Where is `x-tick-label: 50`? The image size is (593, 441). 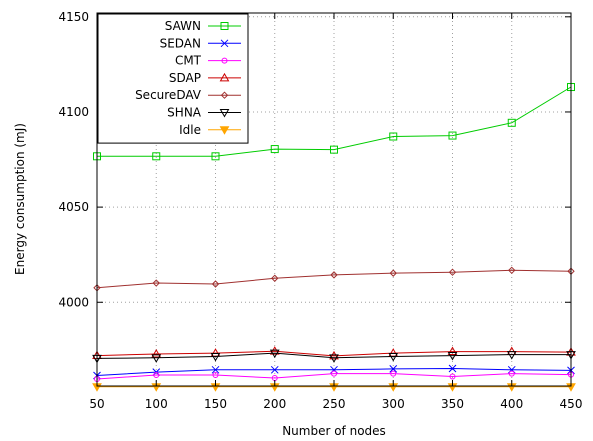
x-tick-label: 50 is located at coordinates (96, 404).